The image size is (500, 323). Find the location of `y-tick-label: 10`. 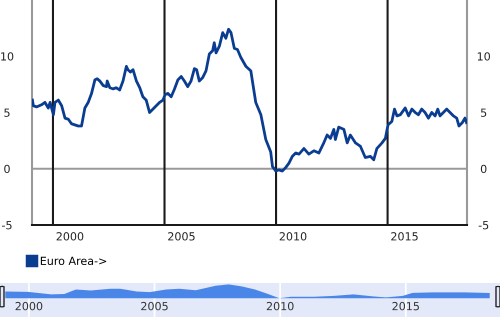

y-tick-label: 10 is located at coordinates (7, 56).